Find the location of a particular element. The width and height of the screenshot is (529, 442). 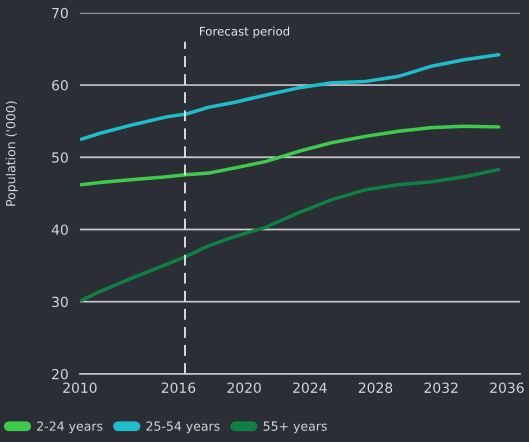

x-tick-label: 2032 is located at coordinates (441, 388).